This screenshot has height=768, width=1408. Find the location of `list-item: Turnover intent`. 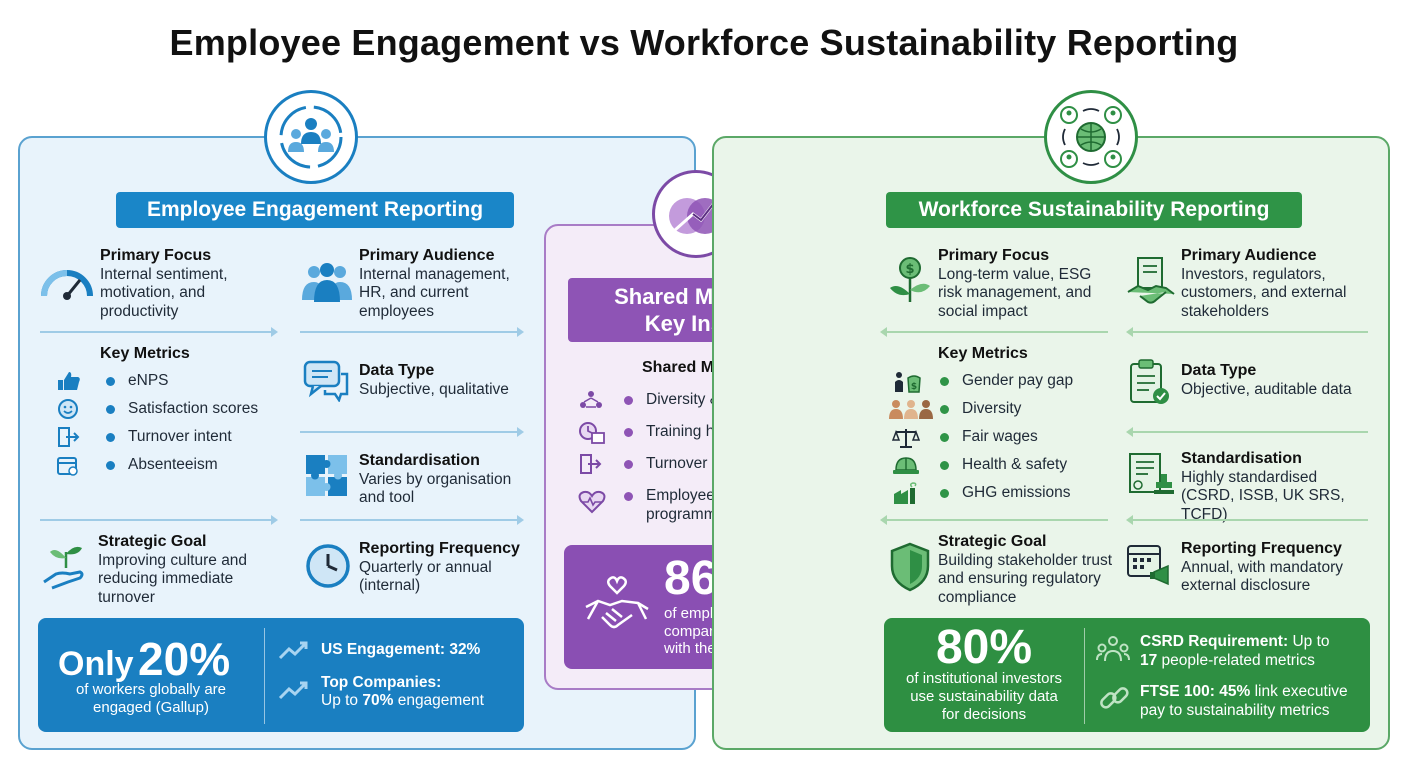

list-item: Turnover intent is located at coordinates (172, 437).